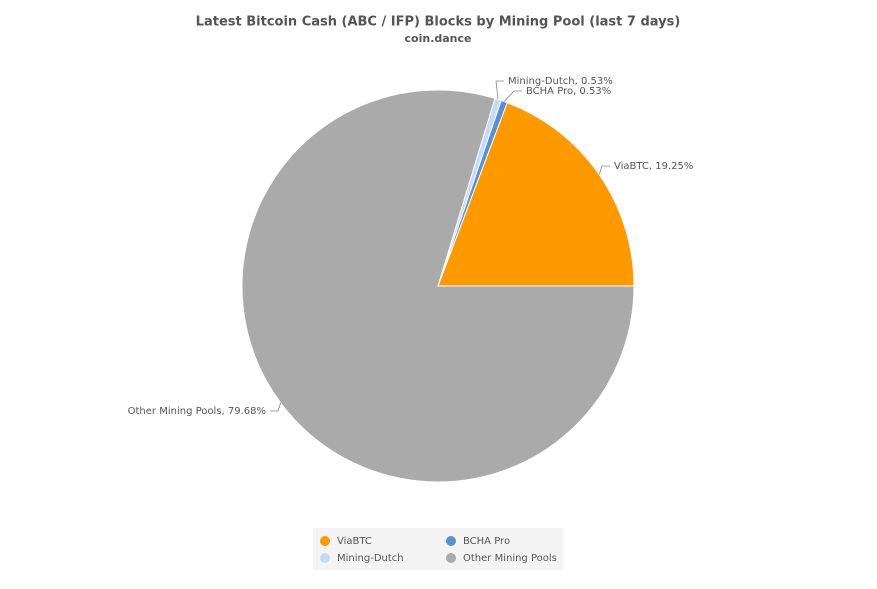 The width and height of the screenshot is (877, 589). What do you see at coordinates (370, 558) in the screenshot?
I see `legend-label: Mining-Dutch` at bounding box center [370, 558].